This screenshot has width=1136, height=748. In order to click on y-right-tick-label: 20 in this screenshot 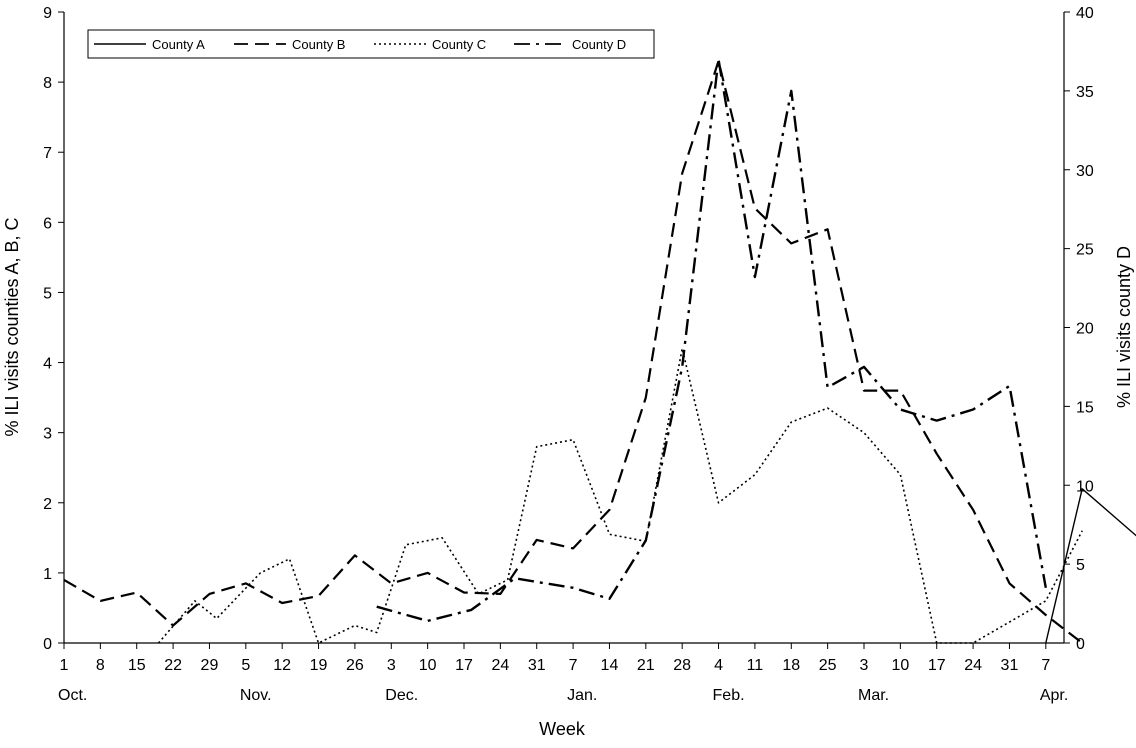, I will do `click(1085, 329)`.